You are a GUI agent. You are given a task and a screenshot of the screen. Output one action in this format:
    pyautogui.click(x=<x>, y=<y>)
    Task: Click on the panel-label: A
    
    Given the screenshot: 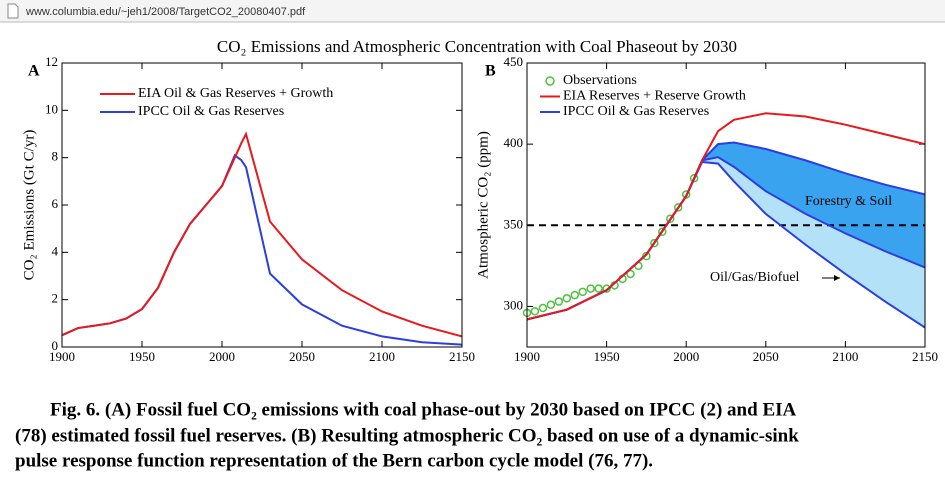 What is the action you would take?
    pyautogui.click(x=34, y=71)
    